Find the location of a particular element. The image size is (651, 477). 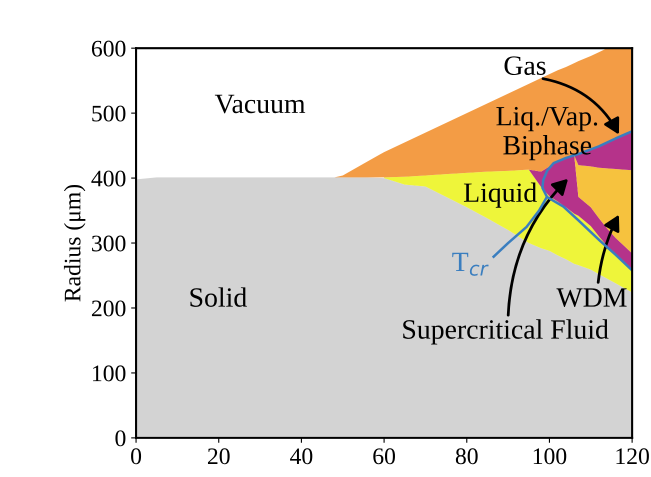

annotation: Liquid is located at coordinates (500, 195).